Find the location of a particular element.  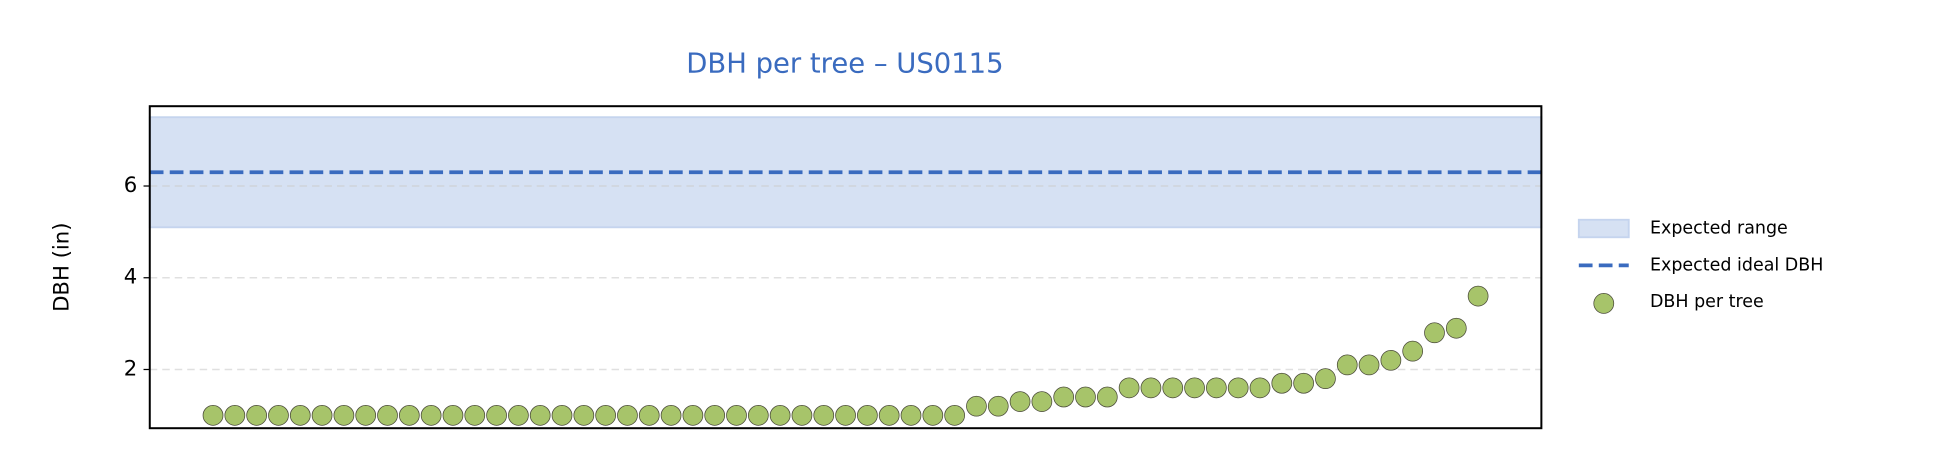

y-tick-label: 6 is located at coordinates (131, 185).